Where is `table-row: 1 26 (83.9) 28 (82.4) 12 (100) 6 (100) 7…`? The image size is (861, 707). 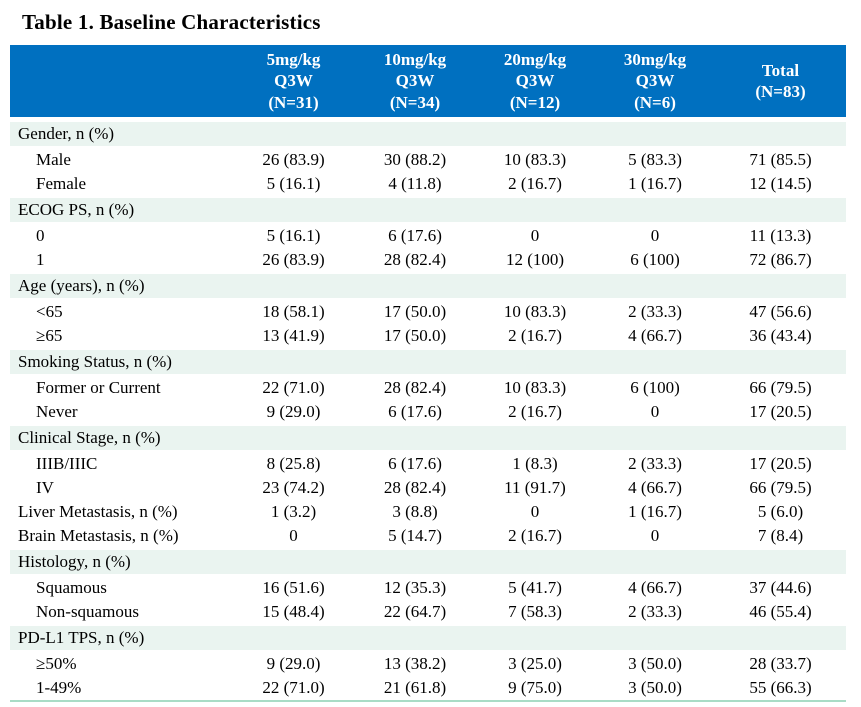
table-row: 1 26 (83.9) 28 (82.4) 12 (100) 6 (100) 7… is located at coordinates (428, 260).